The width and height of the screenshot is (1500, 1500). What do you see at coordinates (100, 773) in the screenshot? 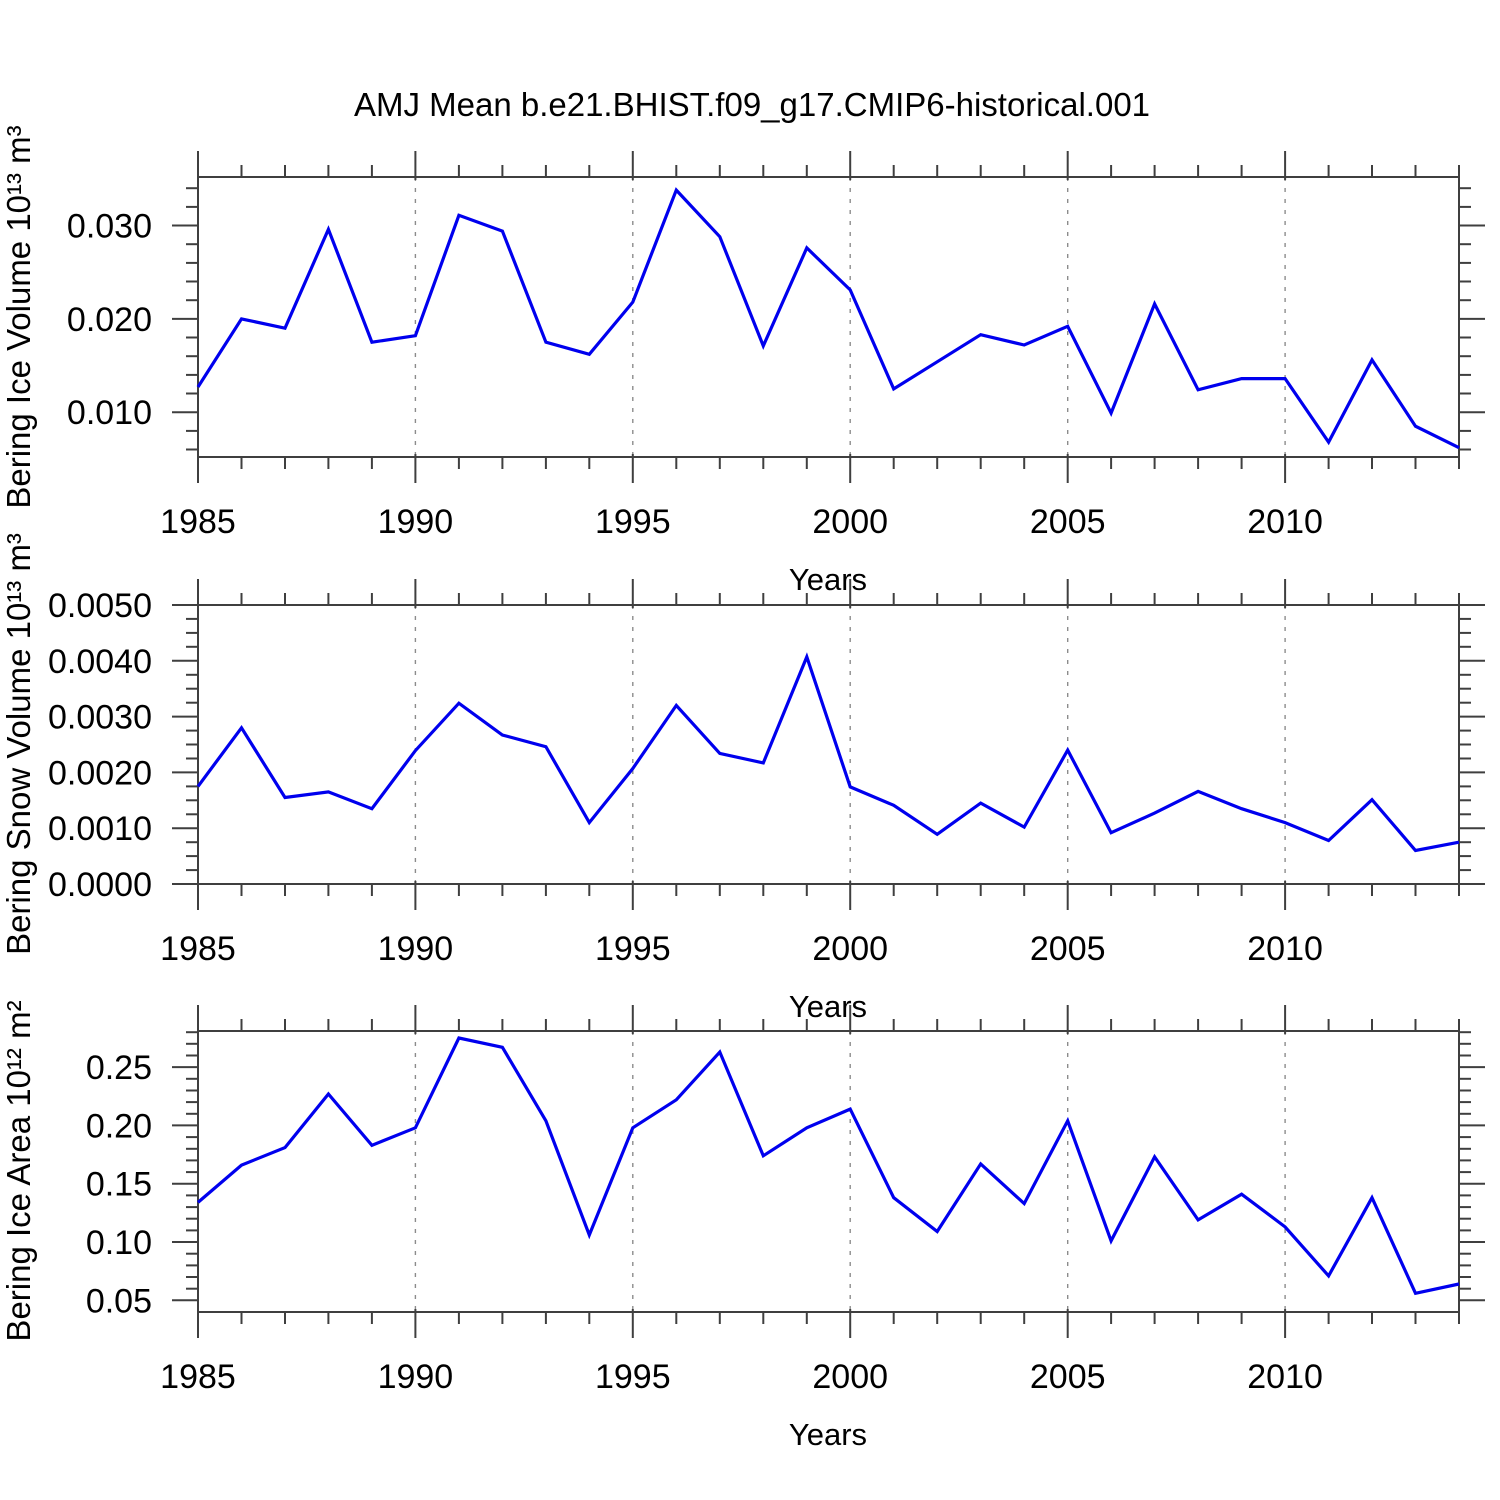
I see `y-tick-label: 0.0020` at bounding box center [100, 773].